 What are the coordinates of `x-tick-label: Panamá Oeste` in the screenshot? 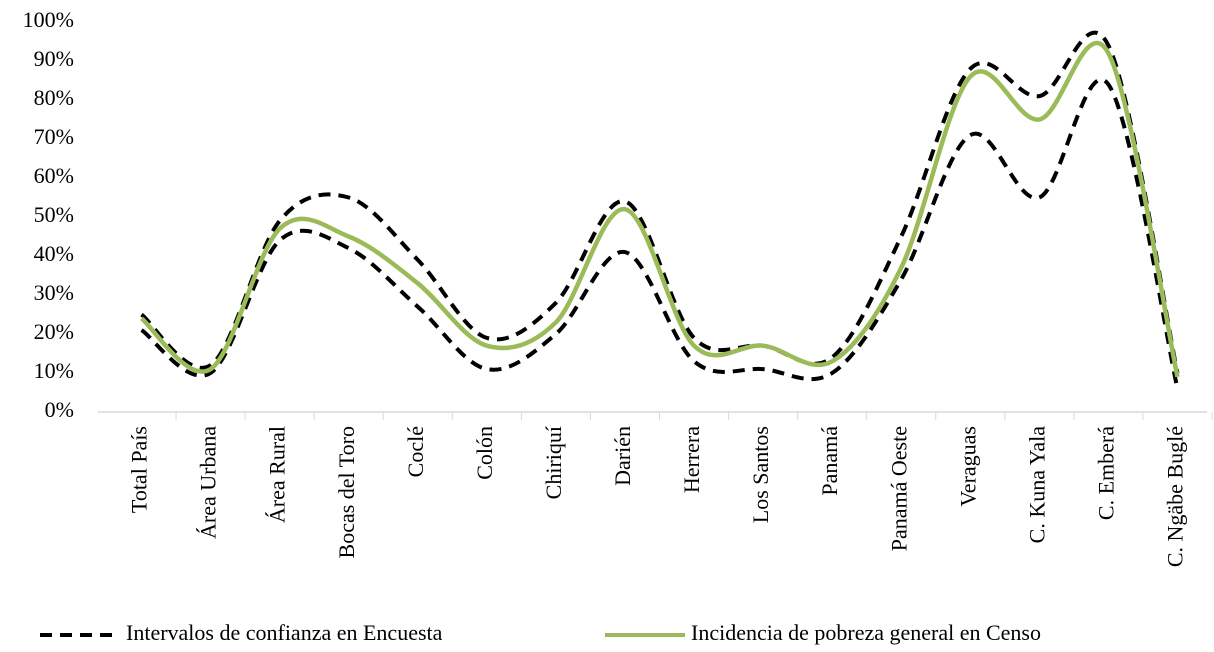 It's located at (898, 488).